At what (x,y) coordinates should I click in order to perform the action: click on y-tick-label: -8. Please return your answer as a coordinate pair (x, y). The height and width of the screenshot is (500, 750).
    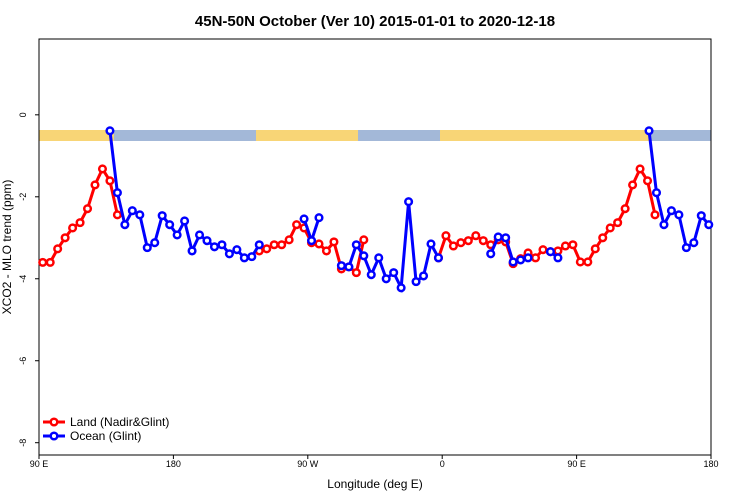
    Looking at the image, I should click on (23, 443).